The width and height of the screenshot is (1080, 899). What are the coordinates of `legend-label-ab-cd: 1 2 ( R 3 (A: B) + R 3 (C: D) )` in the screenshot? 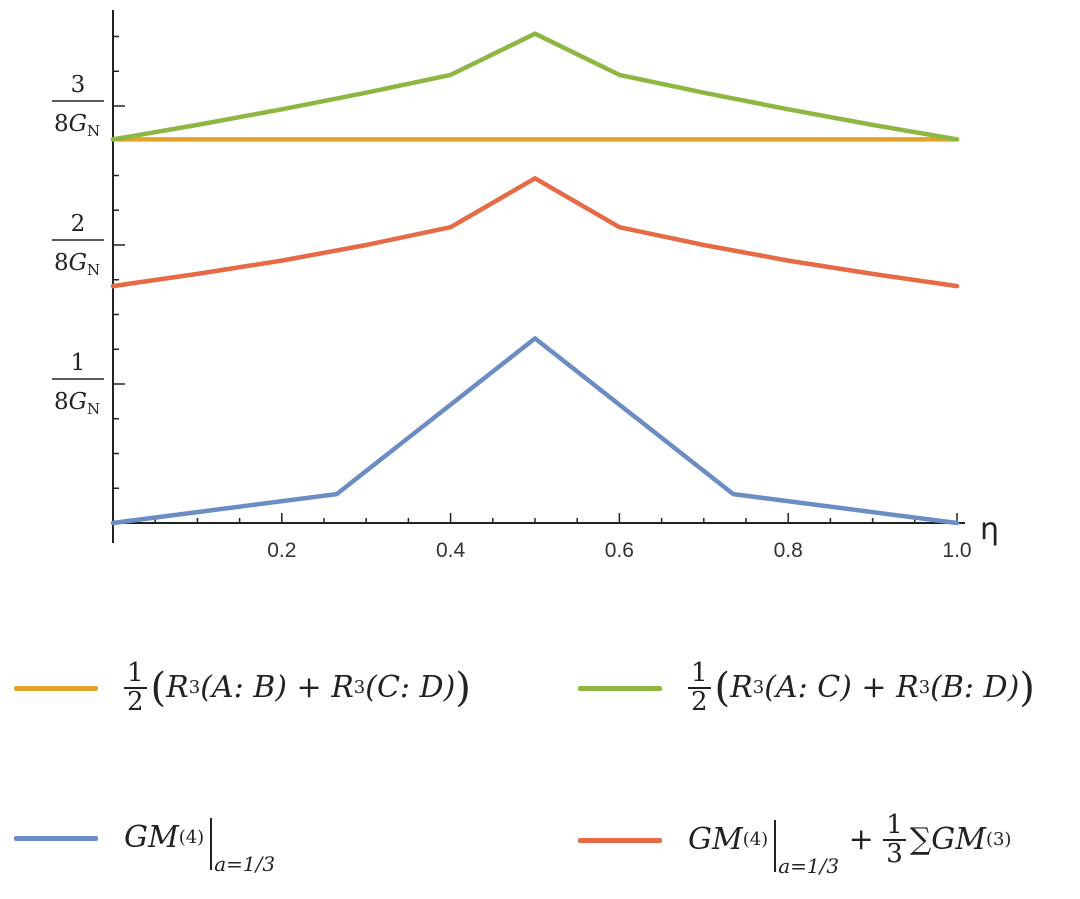 It's located at (297, 688).